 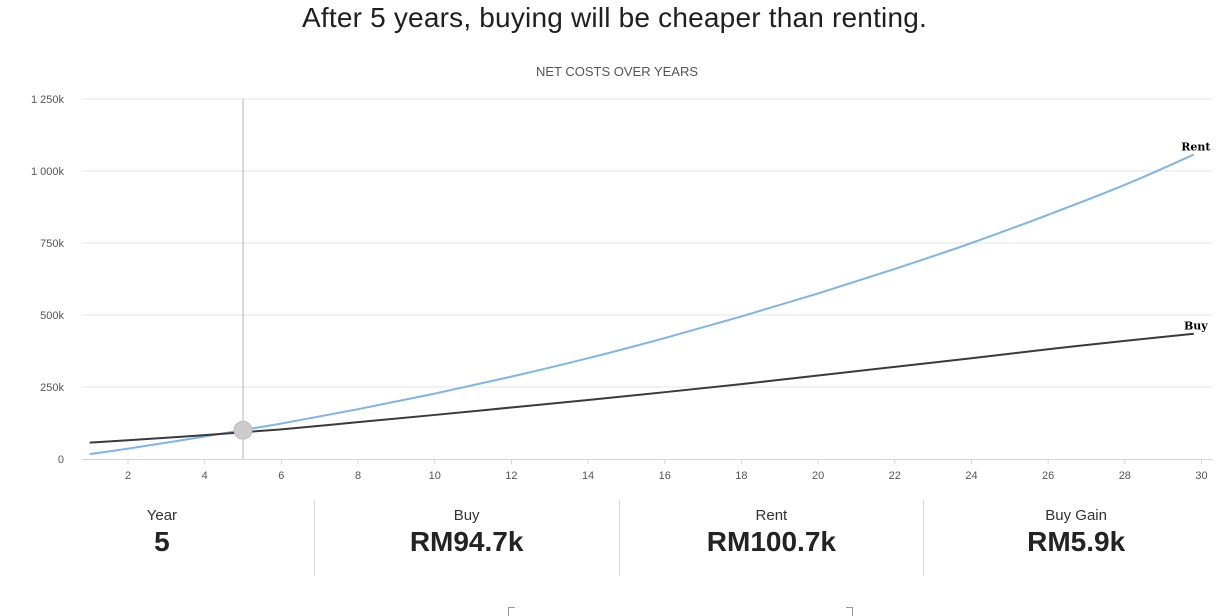 I want to click on stat-value: 5, so click(x=162, y=541).